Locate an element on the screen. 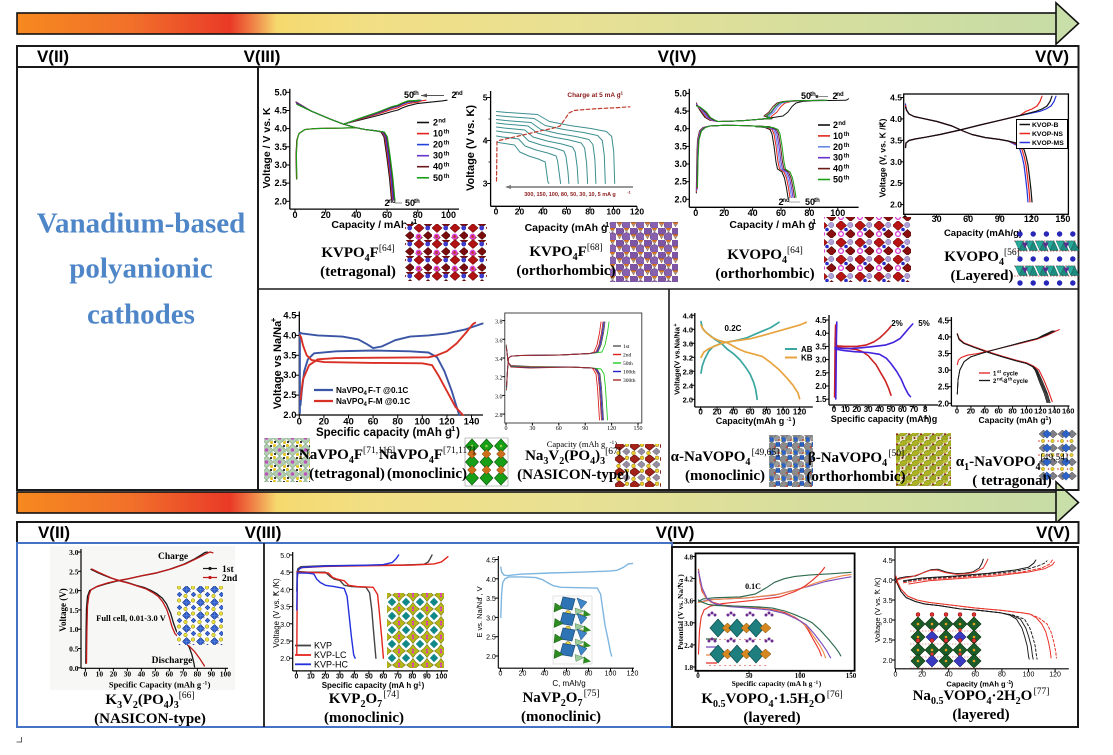 The width and height of the screenshot is (1113, 755). svg-text: 160 is located at coordinates (1068, 411).